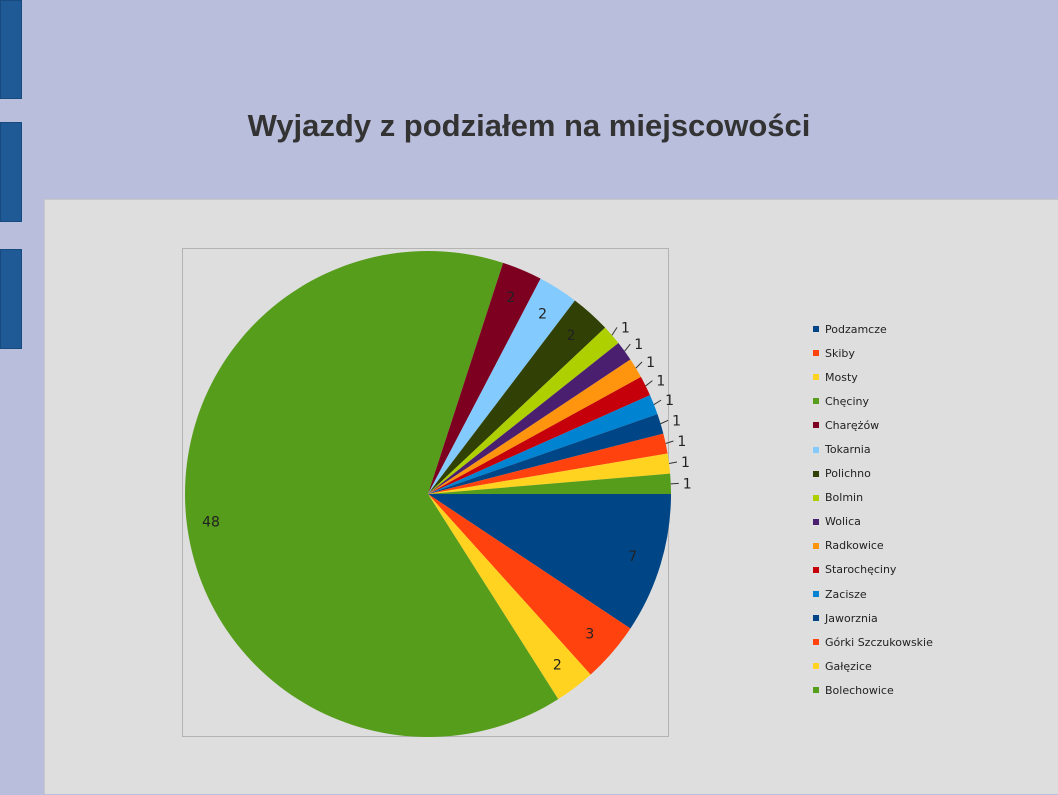 The width and height of the screenshot is (1058, 795). Describe the element at coordinates (873, 666) in the screenshot. I see `legend-item: Gałęzice` at that location.